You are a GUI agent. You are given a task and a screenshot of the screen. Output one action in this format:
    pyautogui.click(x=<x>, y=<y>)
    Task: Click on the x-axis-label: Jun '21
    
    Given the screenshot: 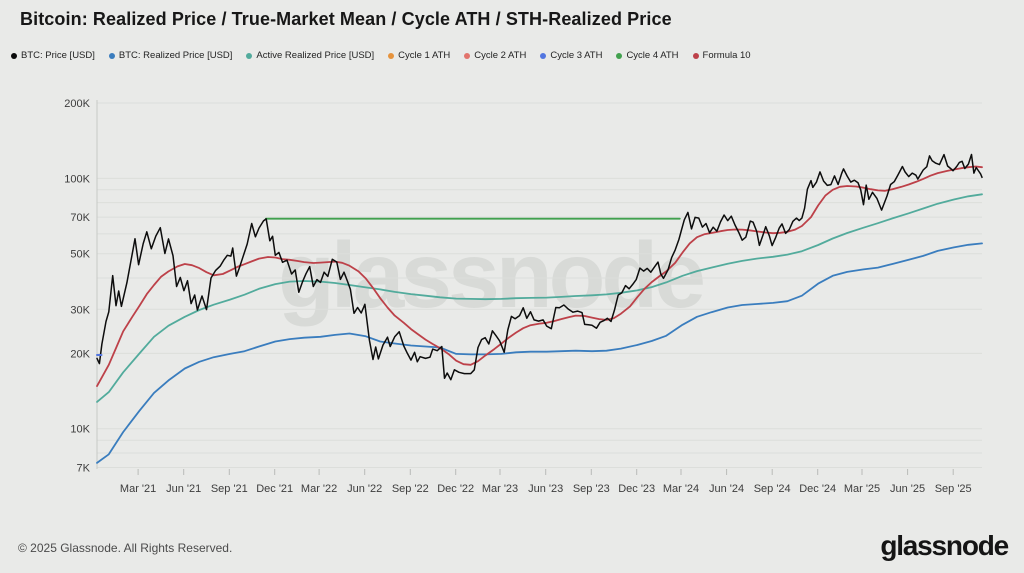 What is the action you would take?
    pyautogui.click(x=183, y=489)
    